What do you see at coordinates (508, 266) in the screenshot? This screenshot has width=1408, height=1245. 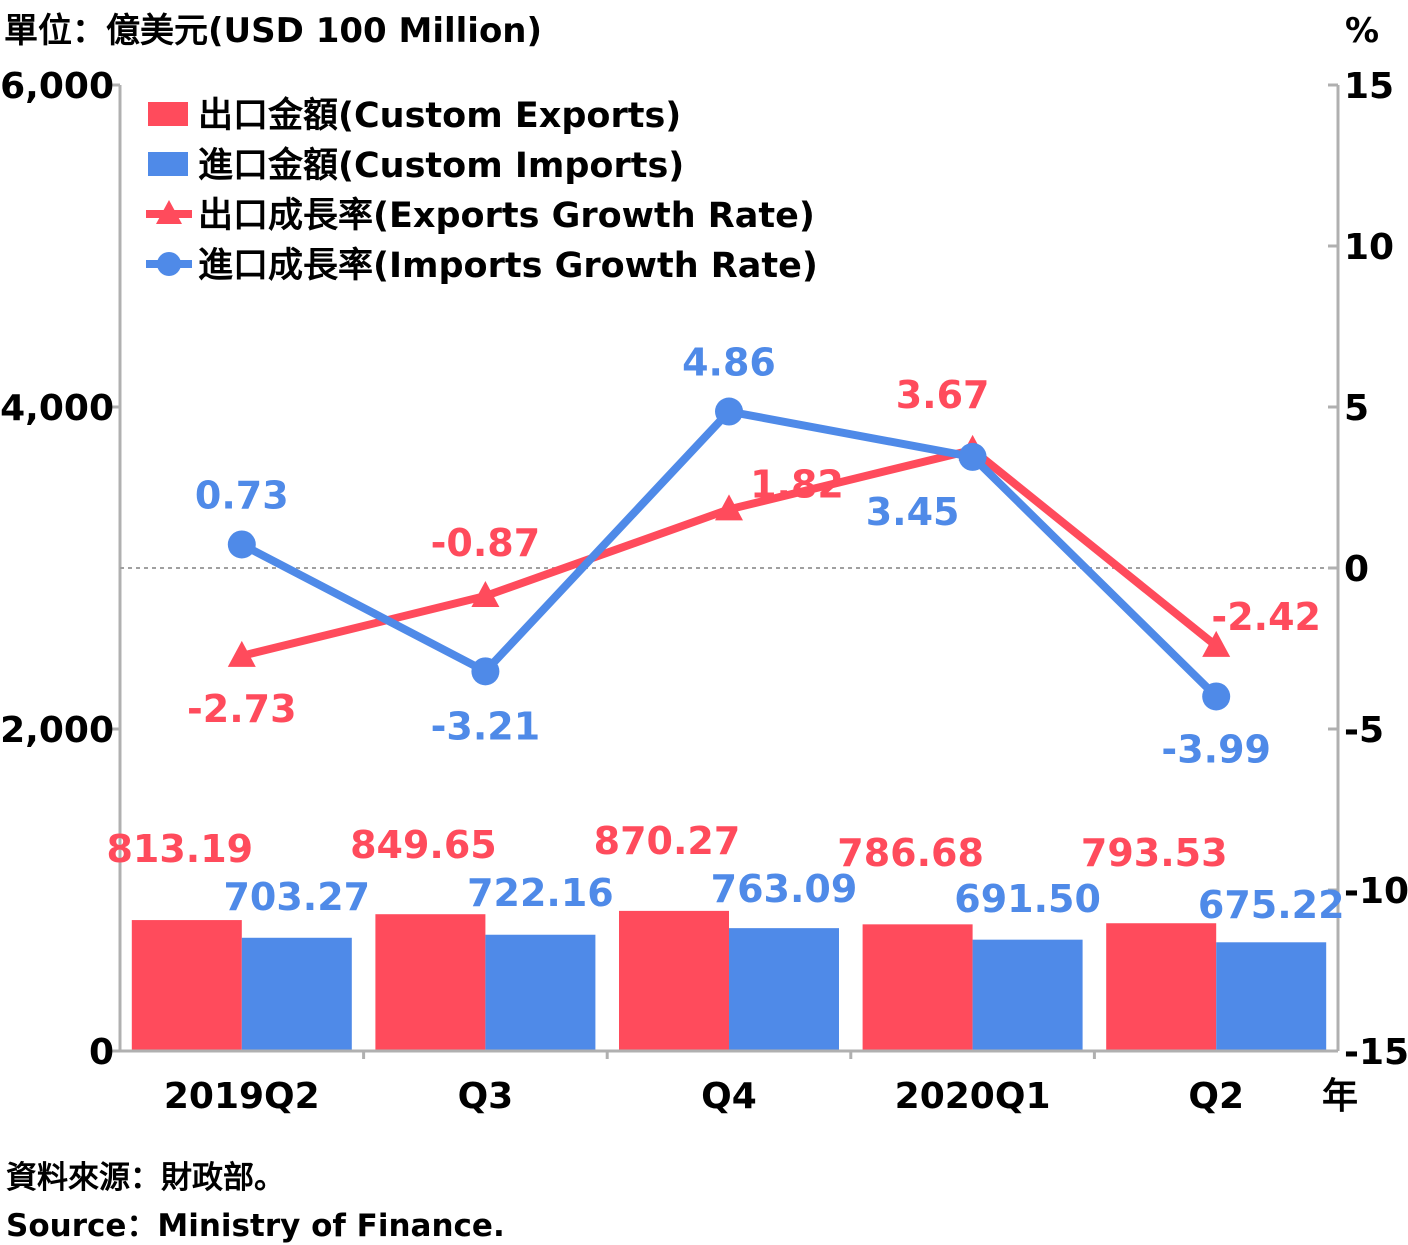 I see `legend-label: 進口成長率(Imports Growth Rate)` at bounding box center [508, 266].